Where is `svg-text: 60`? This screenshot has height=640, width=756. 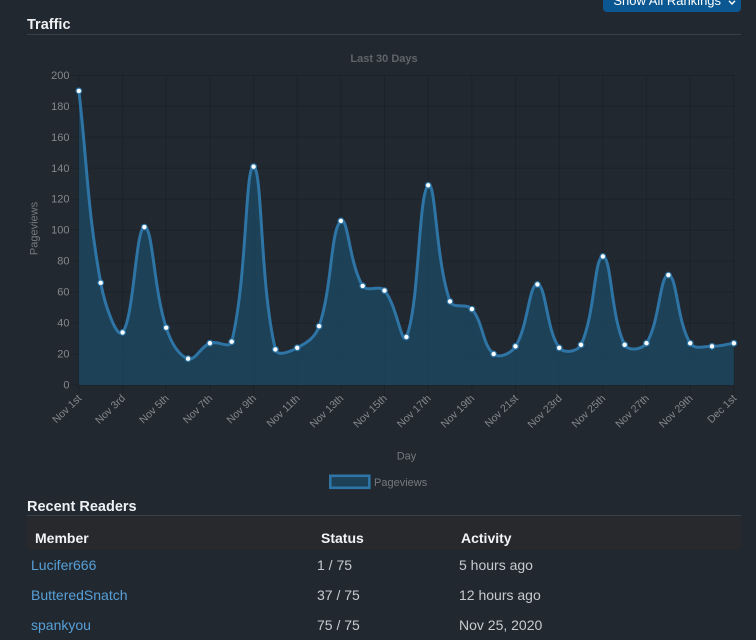
svg-text: 60 is located at coordinates (63, 293).